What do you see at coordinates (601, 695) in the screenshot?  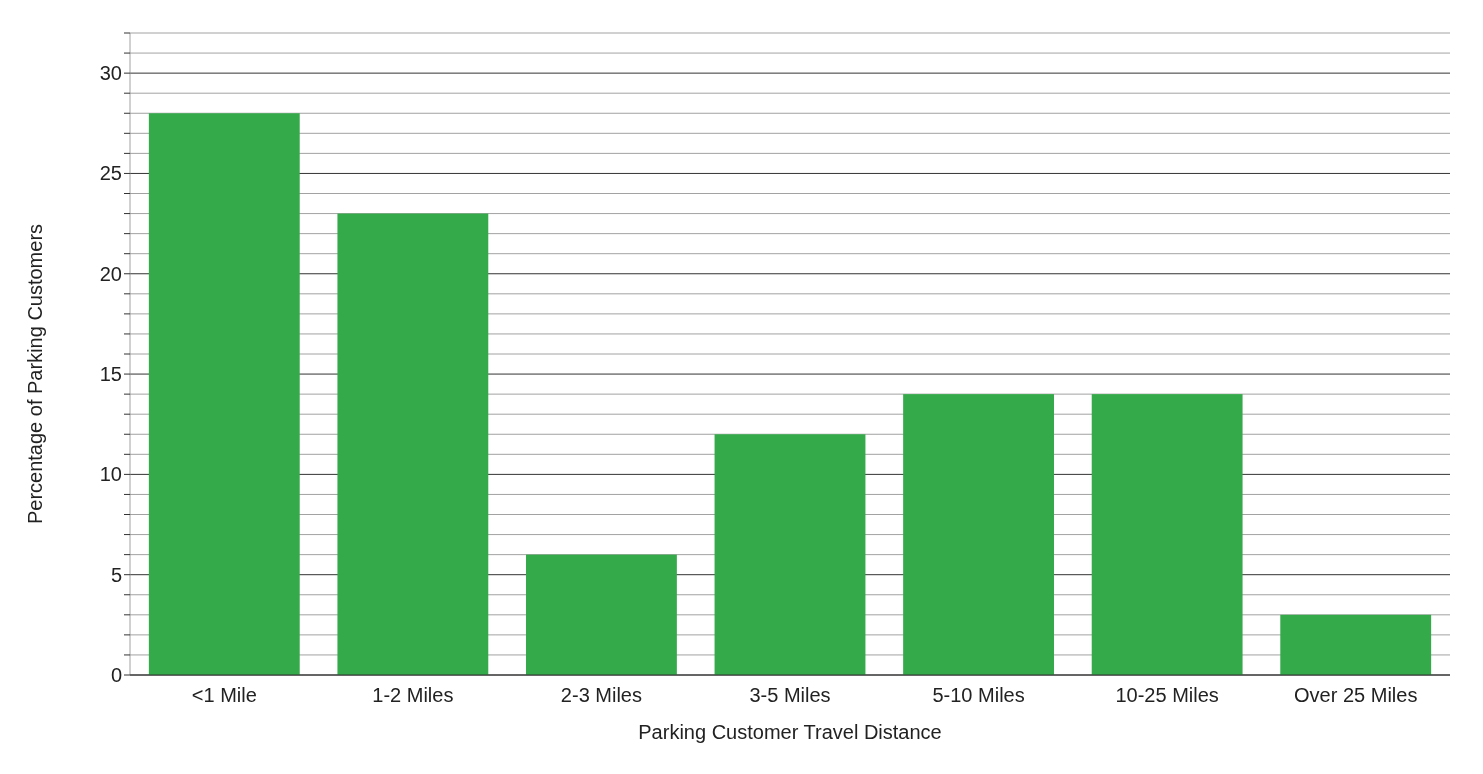 I see `x-tick-label: 2-3 Miles` at bounding box center [601, 695].